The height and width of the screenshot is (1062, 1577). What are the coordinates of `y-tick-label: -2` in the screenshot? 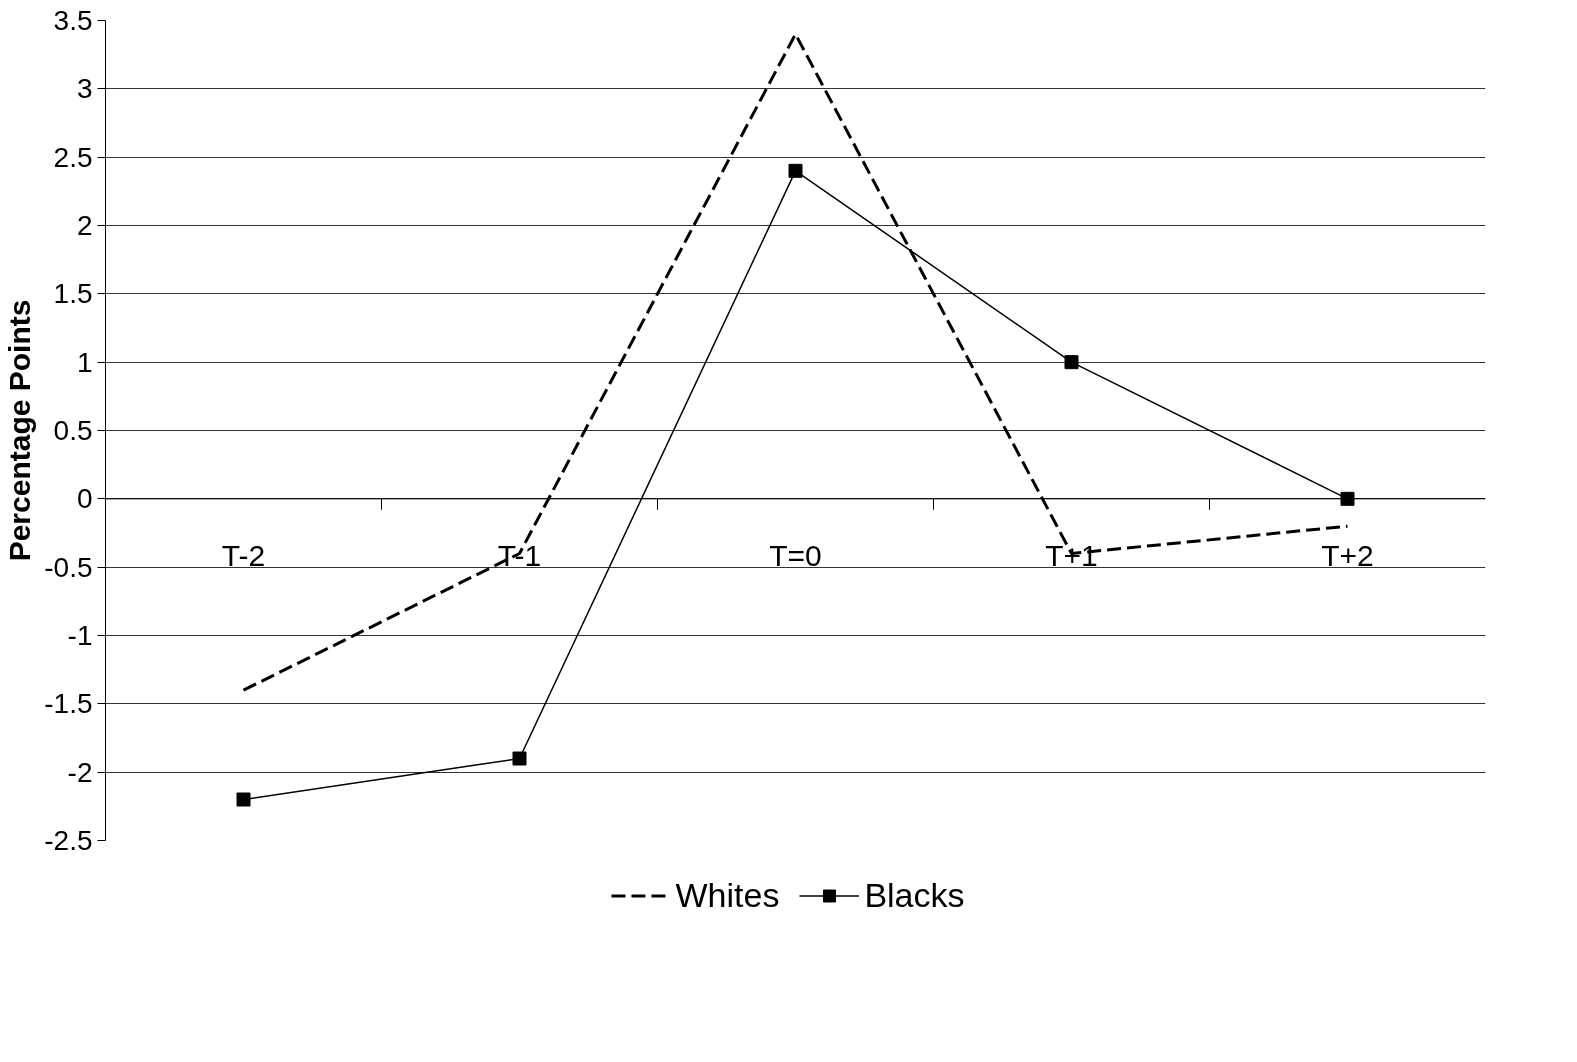 It's located at (80, 772).